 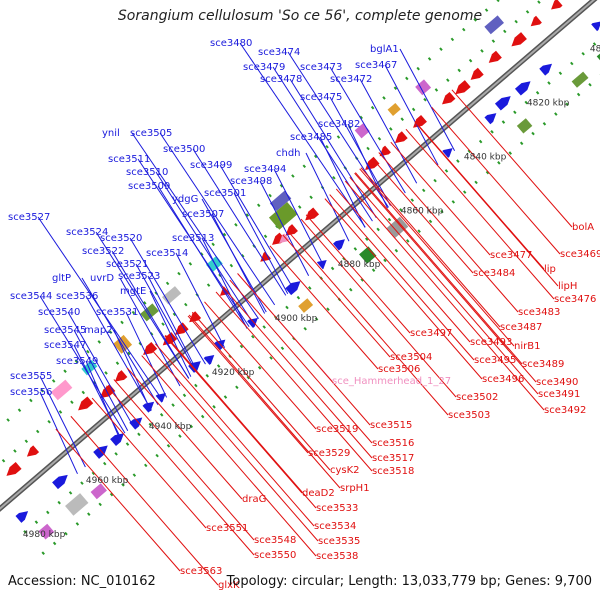 I want to click on forward-gene-label: sce3520, so click(x=121, y=238).